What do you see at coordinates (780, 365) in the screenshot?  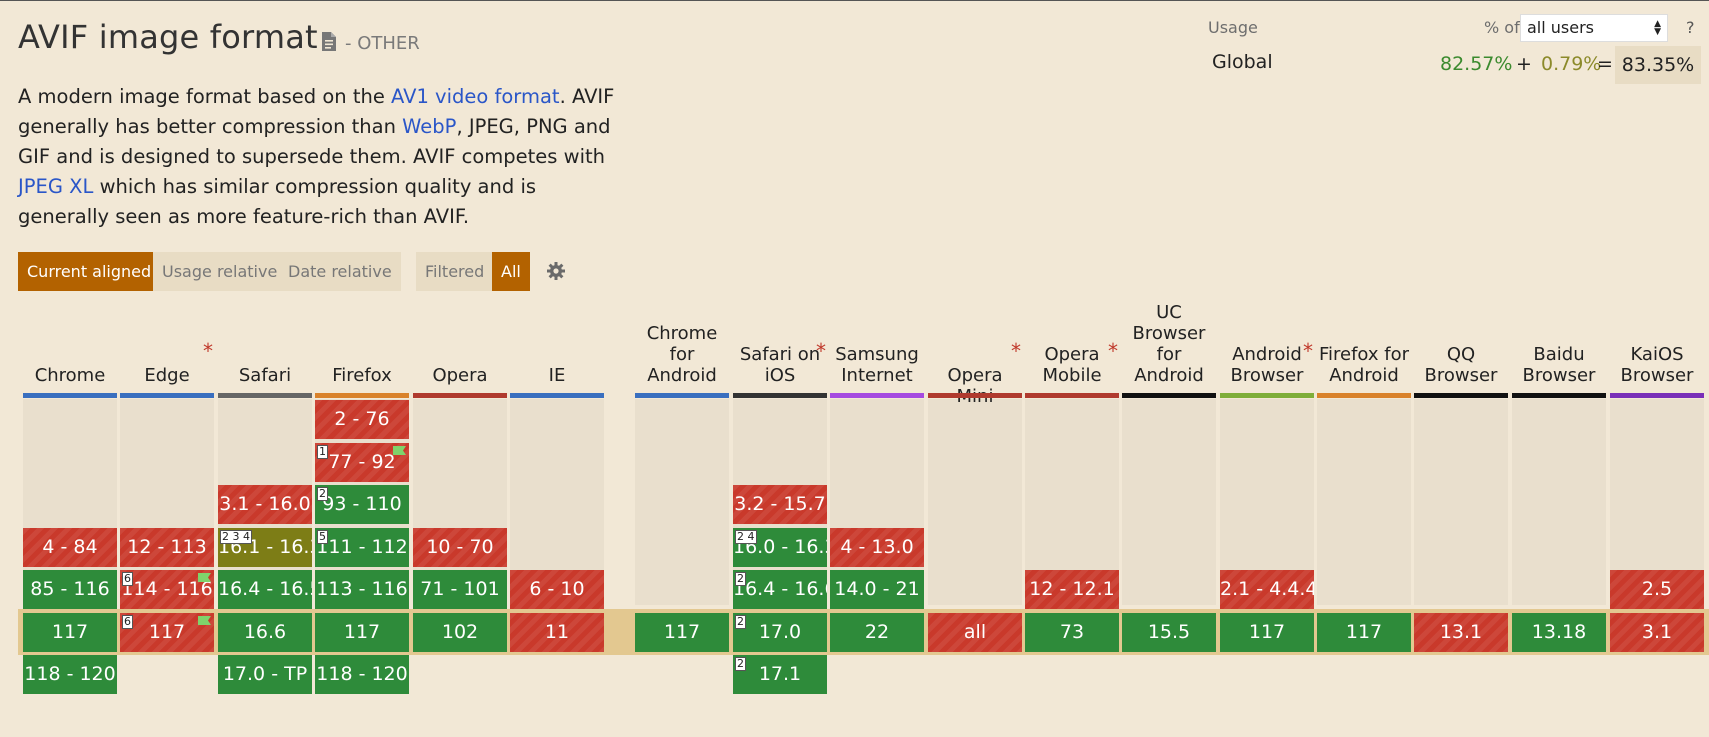 I see `browser-header-safari-on-ios: Safari on iOS` at bounding box center [780, 365].